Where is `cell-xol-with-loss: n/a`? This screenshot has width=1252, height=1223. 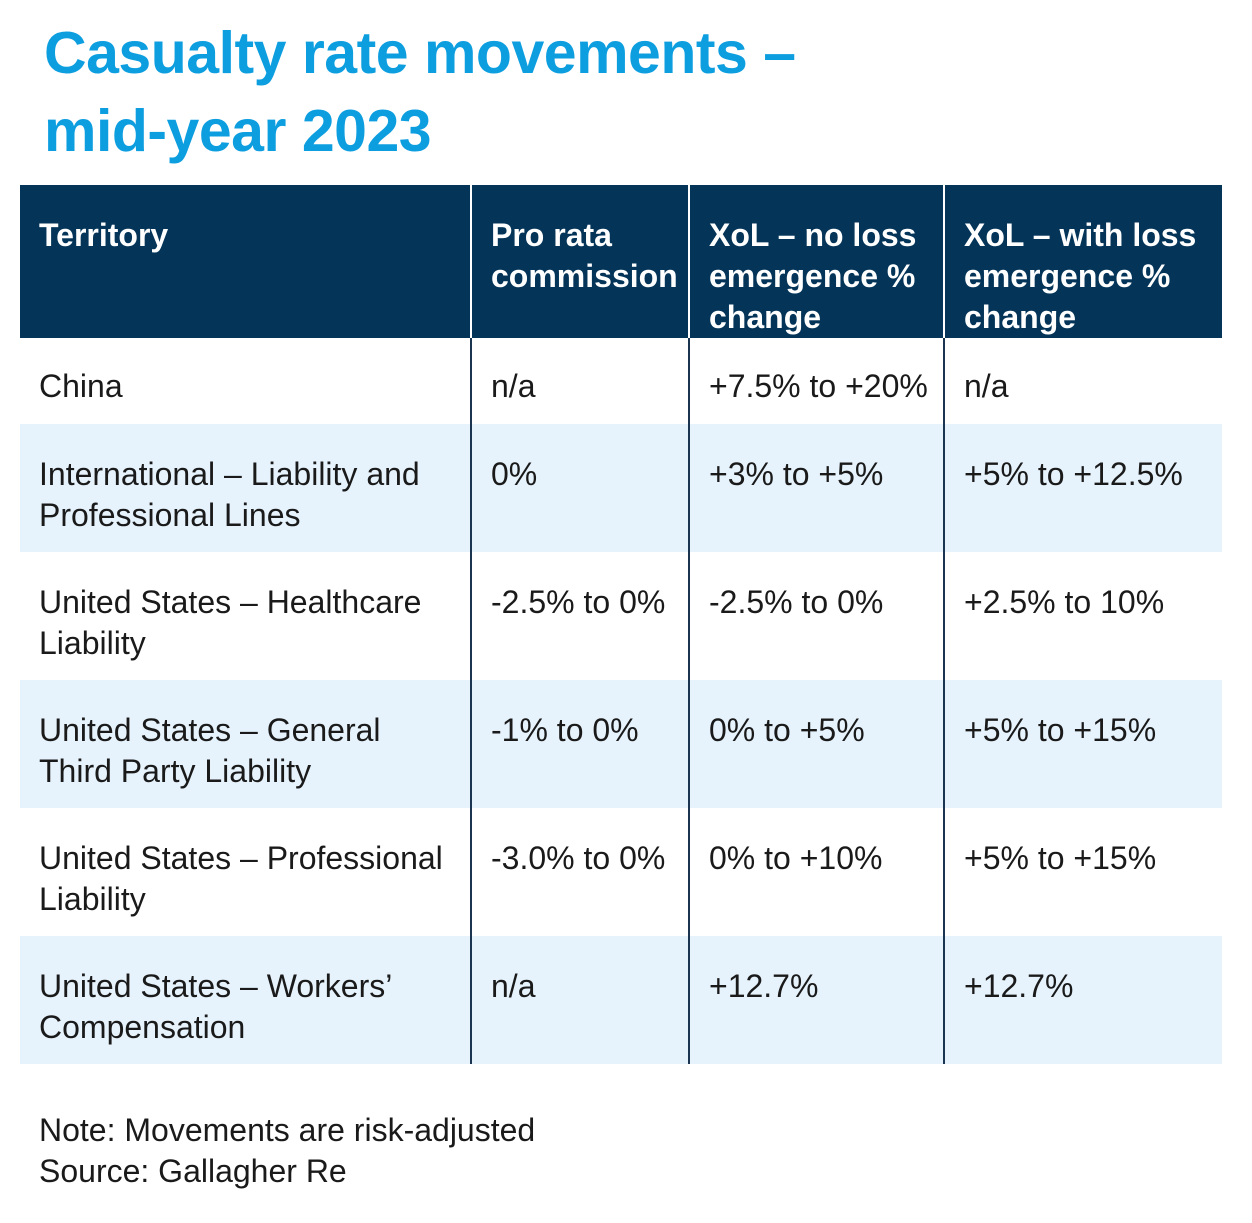 cell-xol-with-loss: n/a is located at coordinates (1082, 381).